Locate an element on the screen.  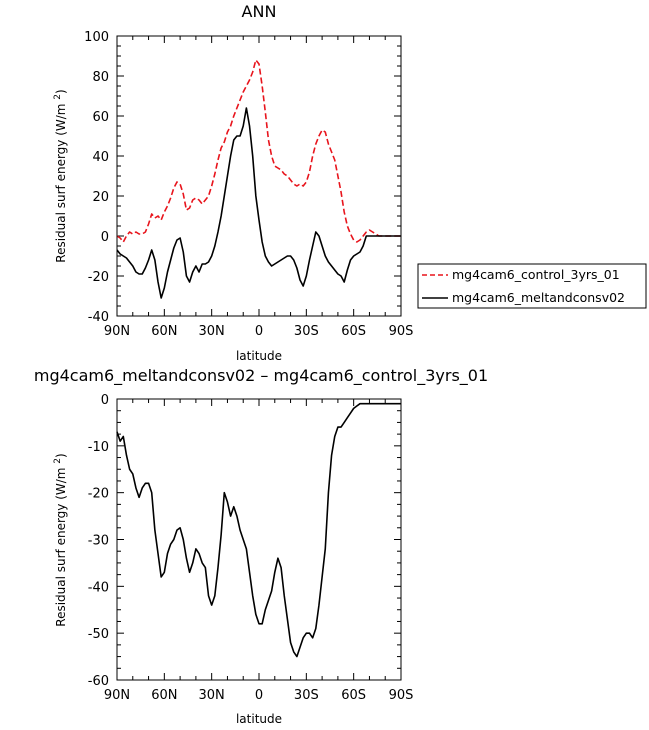
bottom-y-tick-labels: -60 -50 -40 -30 -20 -10 0 is located at coordinates (98, 541).